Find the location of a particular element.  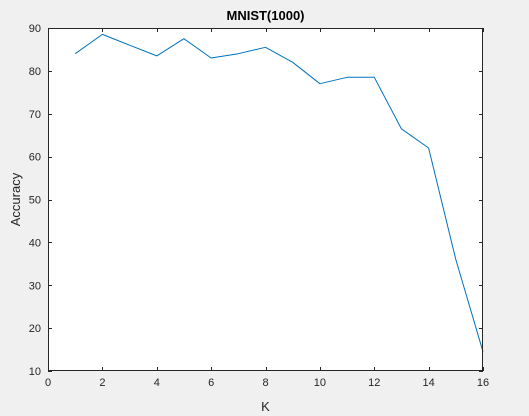

x-tick-label: 14 is located at coordinates (429, 383).